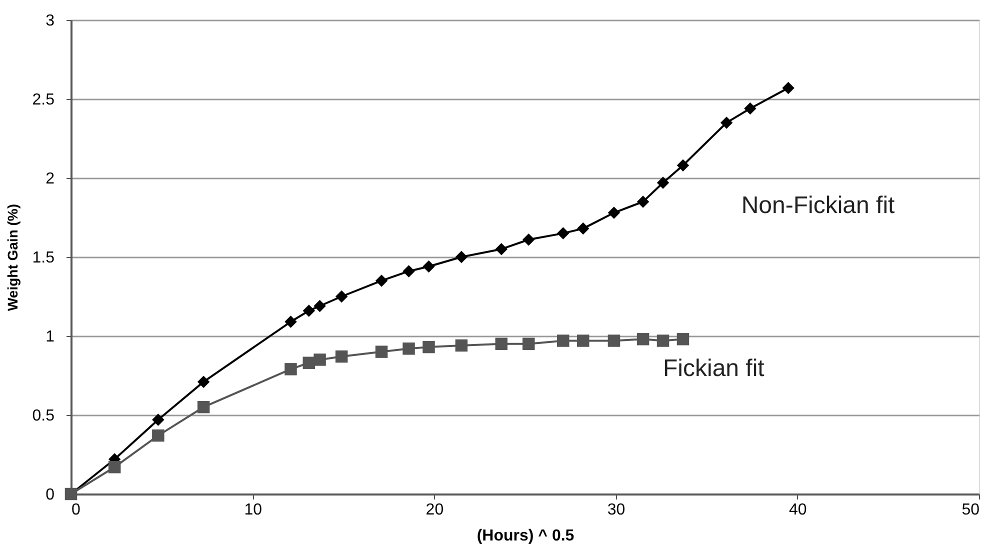 This screenshot has height=548, width=1000. What do you see at coordinates (435, 510) in the screenshot?
I see `x-tick-label: 20` at bounding box center [435, 510].